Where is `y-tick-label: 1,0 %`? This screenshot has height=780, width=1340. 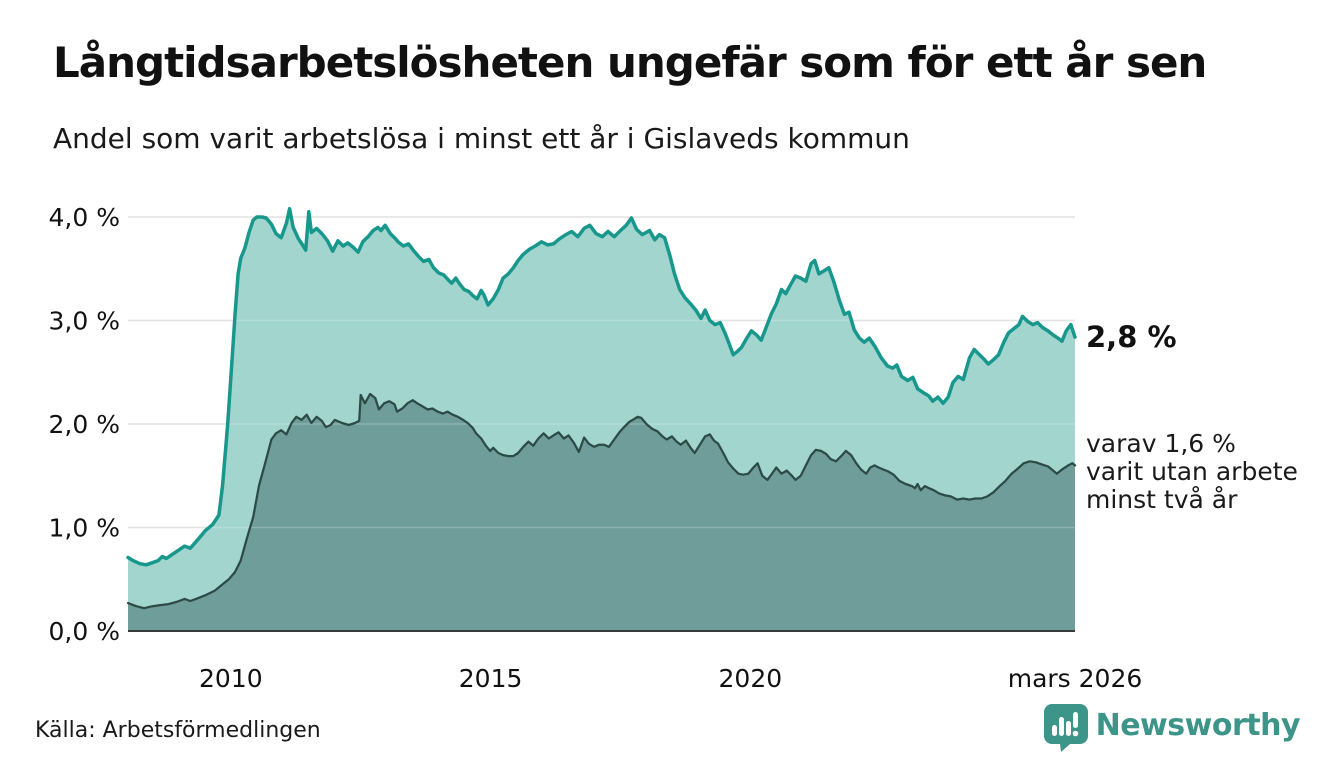
y-tick-label: 1,0 % is located at coordinates (84, 528).